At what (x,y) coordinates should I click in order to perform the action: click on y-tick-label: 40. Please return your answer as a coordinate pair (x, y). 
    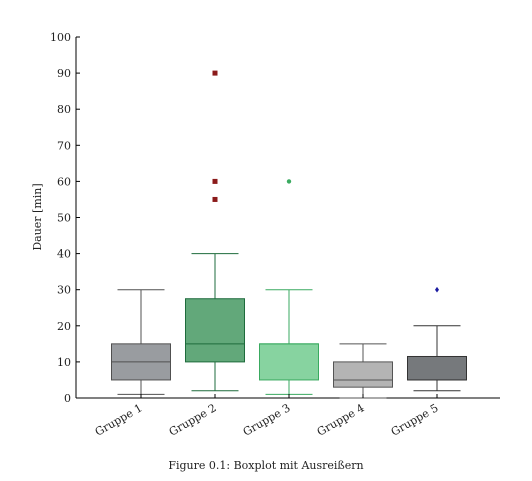
    Looking at the image, I should click on (64, 254).